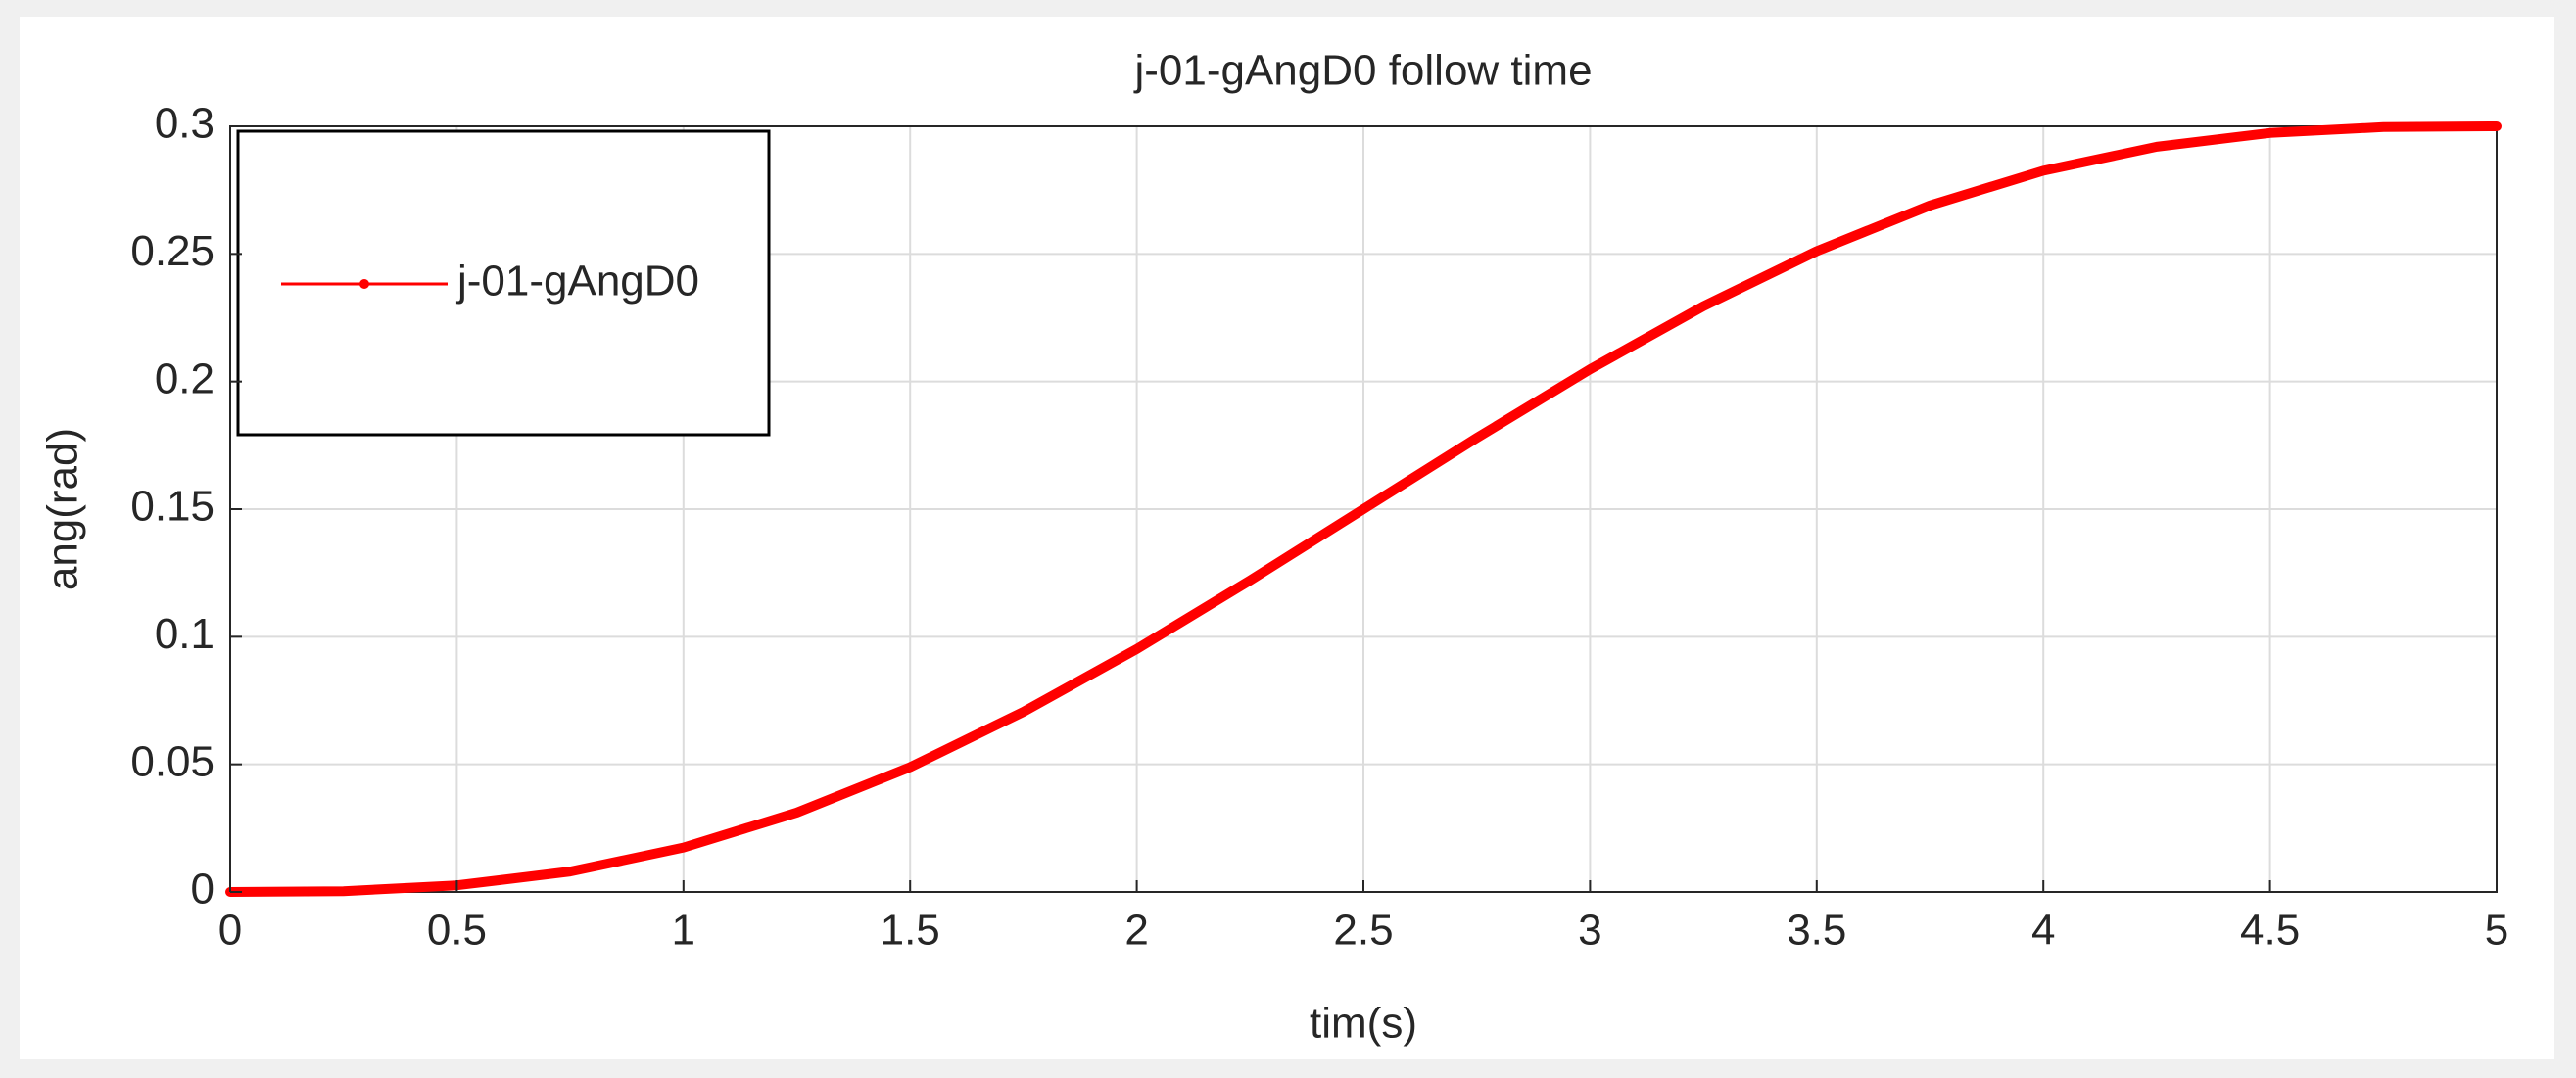  Describe the element at coordinates (172, 507) in the screenshot. I see `y-tick-label: 0.15` at that location.